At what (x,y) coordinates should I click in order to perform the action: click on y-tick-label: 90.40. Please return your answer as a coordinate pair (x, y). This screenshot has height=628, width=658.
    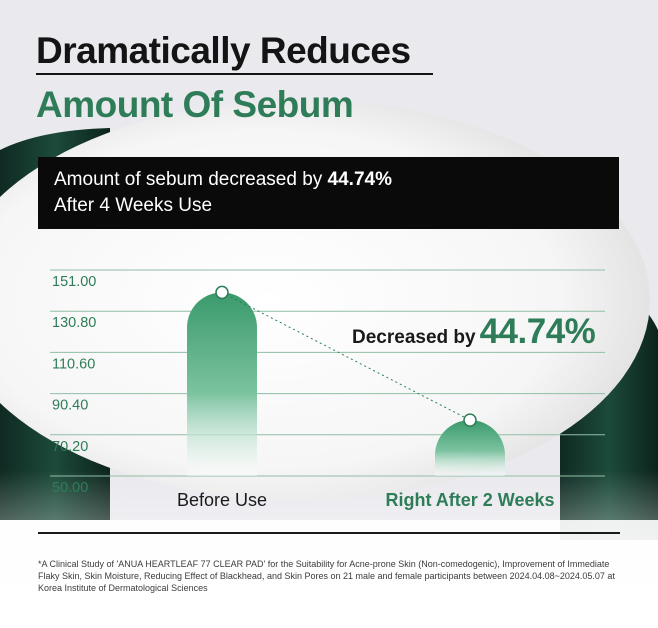
    Looking at the image, I should click on (70, 406).